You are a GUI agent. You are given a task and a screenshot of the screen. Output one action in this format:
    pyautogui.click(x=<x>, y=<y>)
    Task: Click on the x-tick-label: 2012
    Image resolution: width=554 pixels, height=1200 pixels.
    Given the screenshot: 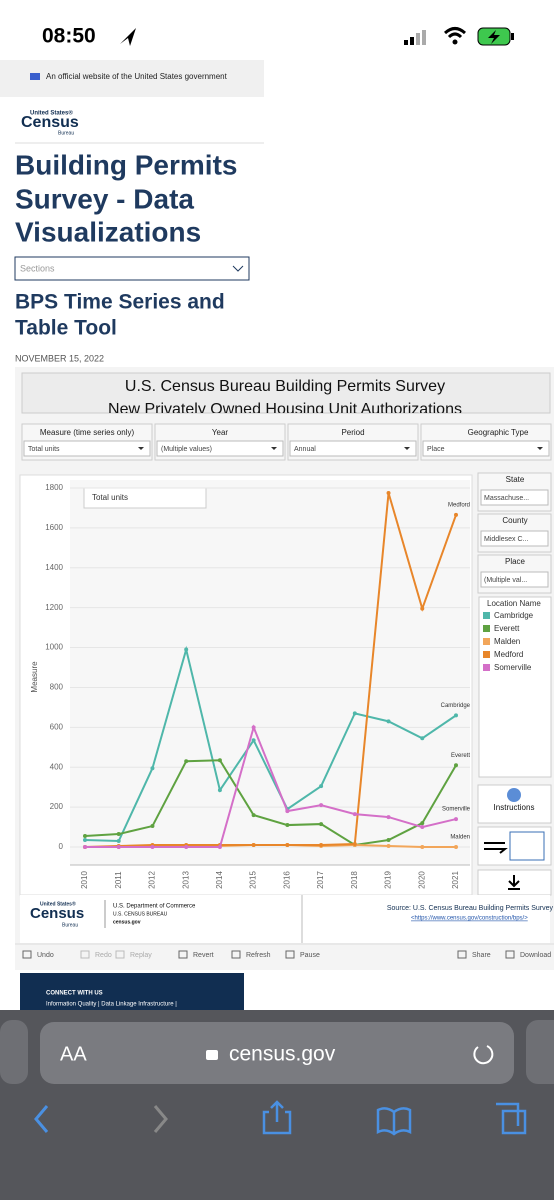 What is the action you would take?
    pyautogui.click(x=152, y=880)
    